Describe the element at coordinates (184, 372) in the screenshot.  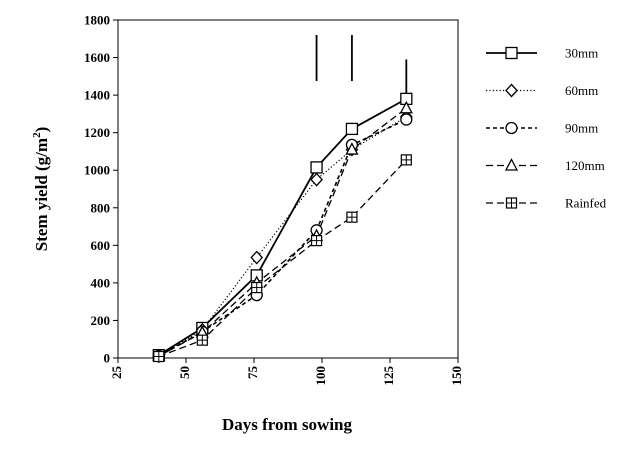
I see `x-tick-label: 50` at that location.